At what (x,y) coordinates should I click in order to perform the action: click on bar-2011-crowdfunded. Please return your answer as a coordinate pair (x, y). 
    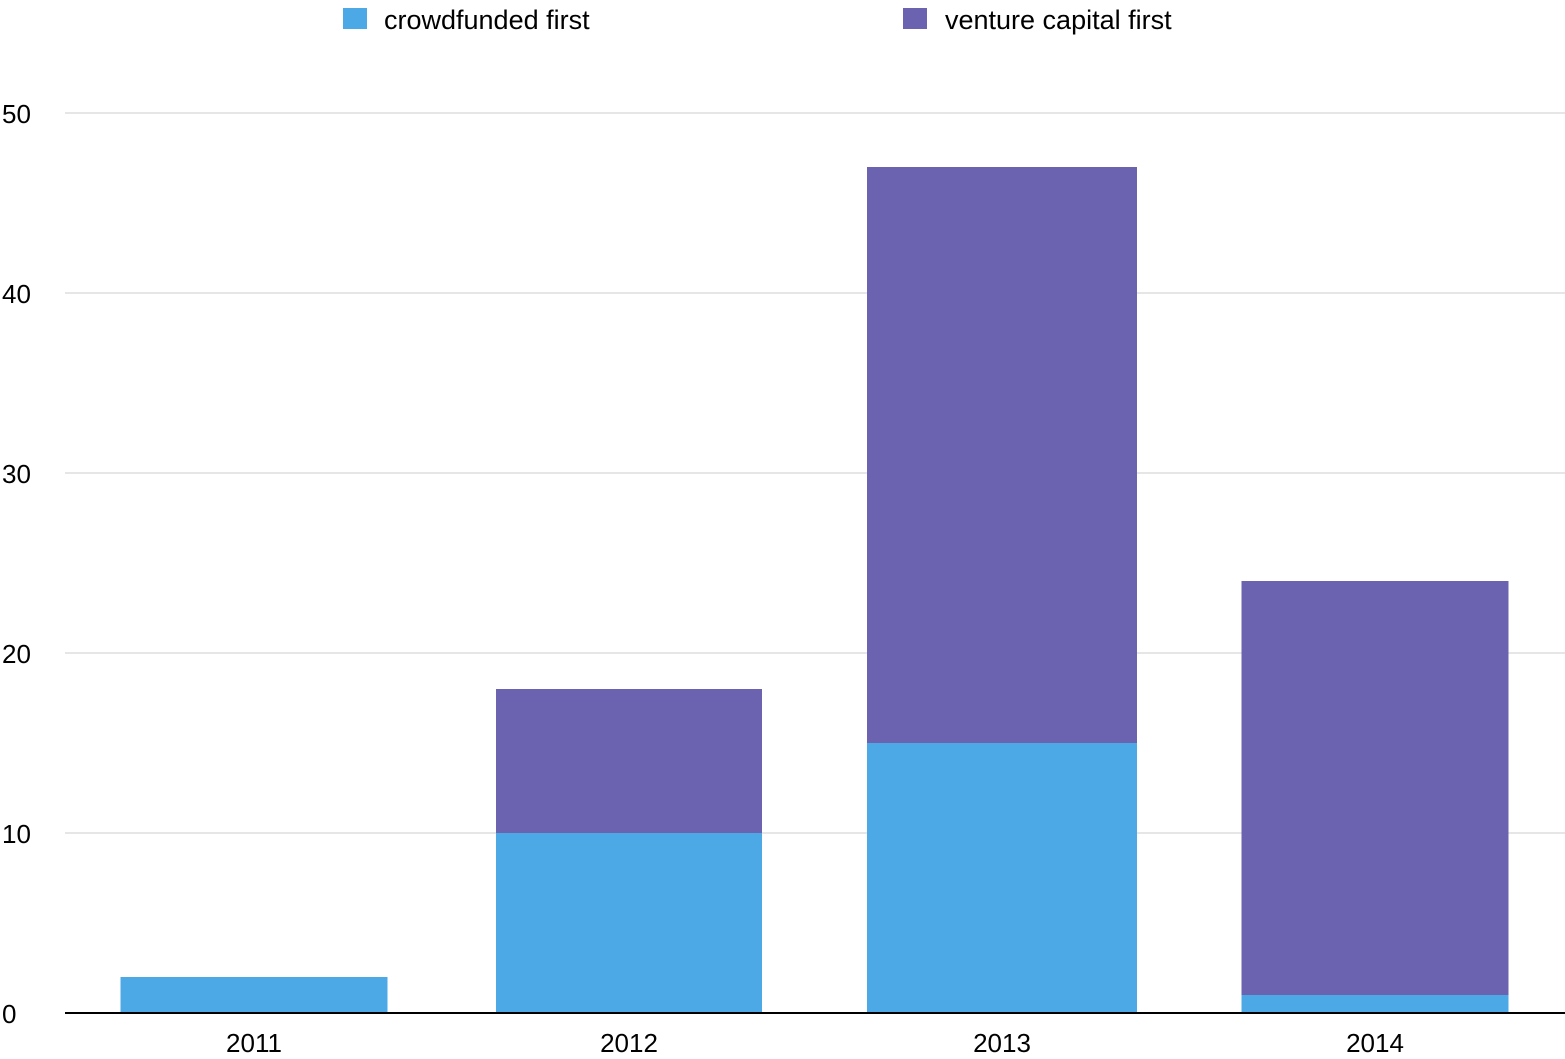
    Looking at the image, I should click on (254, 995).